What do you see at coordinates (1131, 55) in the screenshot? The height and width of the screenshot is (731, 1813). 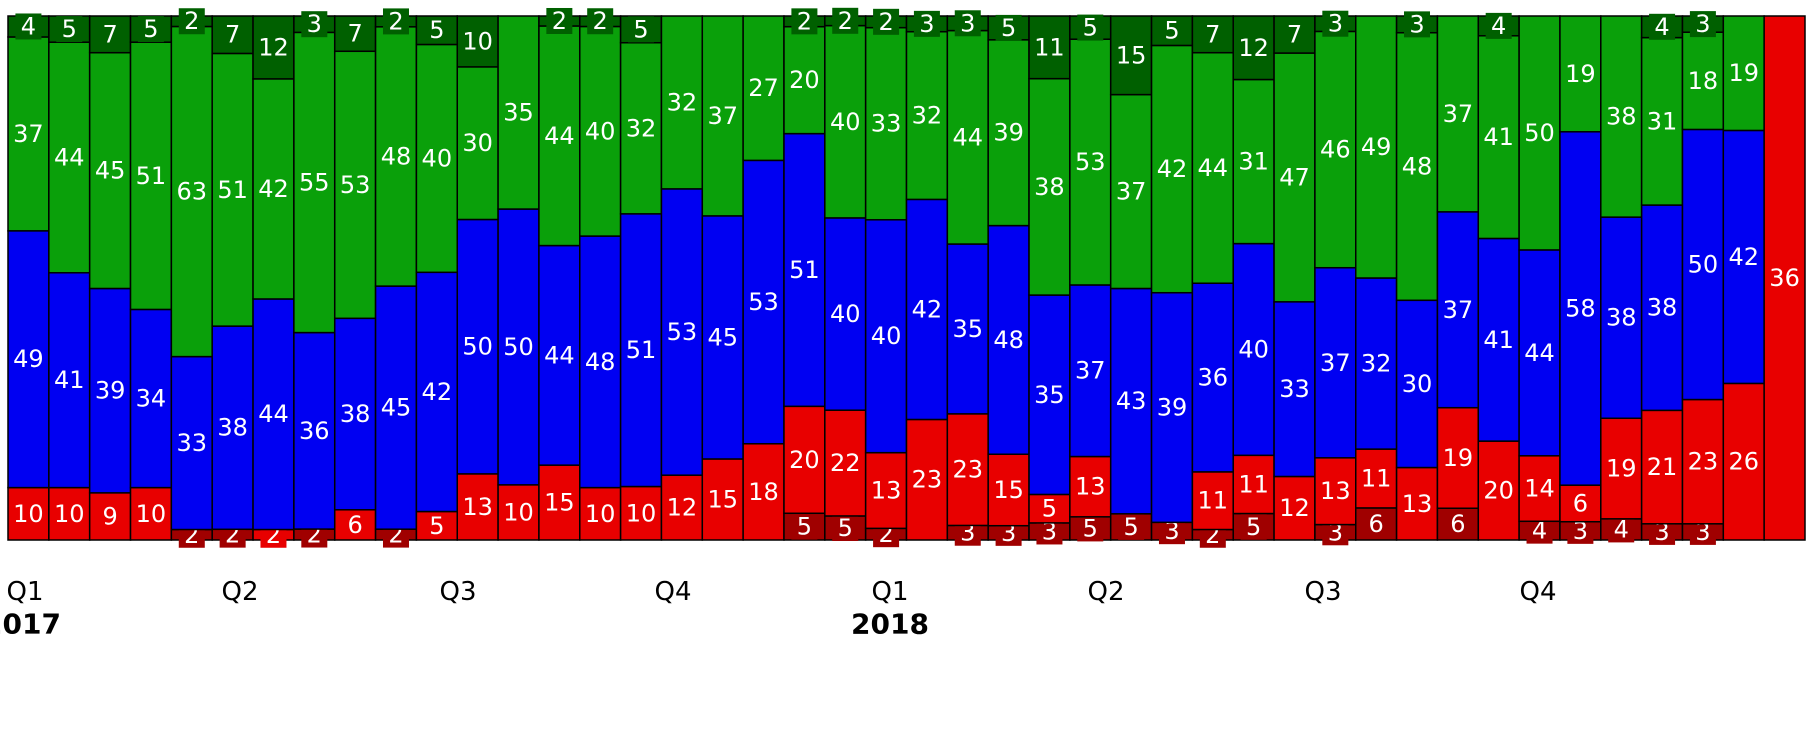 I see `data-label-dark-green-28: 15` at bounding box center [1131, 55].